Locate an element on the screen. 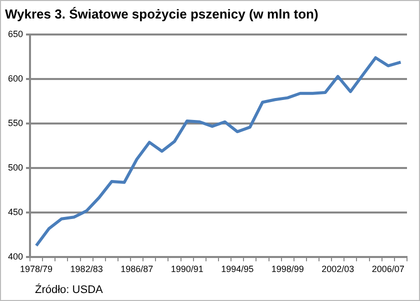 The width and height of the screenshot is (420, 301). chart-title: Wykres 3. Światowe spożycie pszenicy (w mln ton) is located at coordinates (161, 14).